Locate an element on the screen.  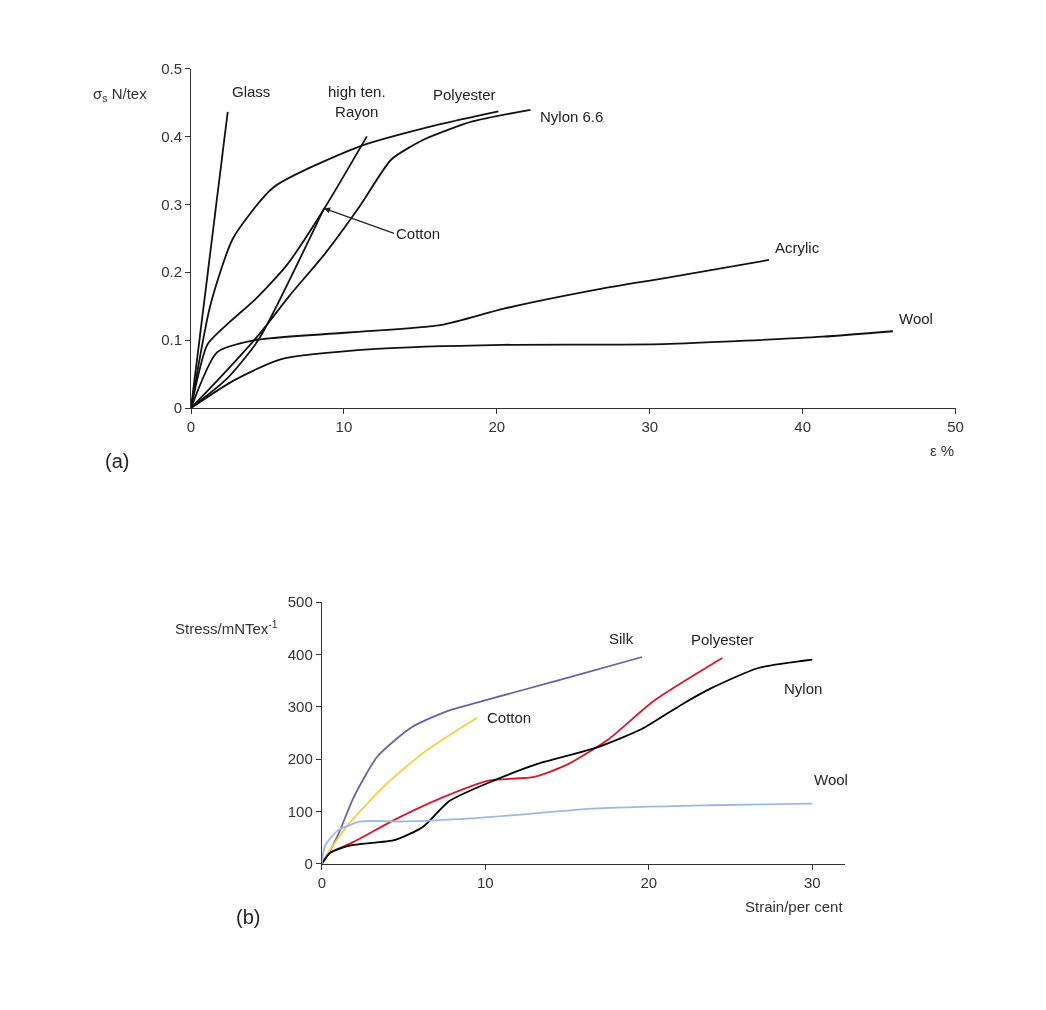
y-tick-label: 0.5 is located at coordinates (172, 68).